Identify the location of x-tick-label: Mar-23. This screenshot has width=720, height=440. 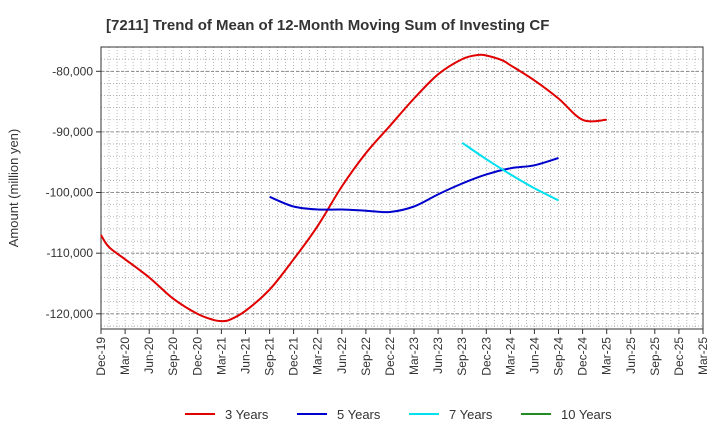
(414, 356).